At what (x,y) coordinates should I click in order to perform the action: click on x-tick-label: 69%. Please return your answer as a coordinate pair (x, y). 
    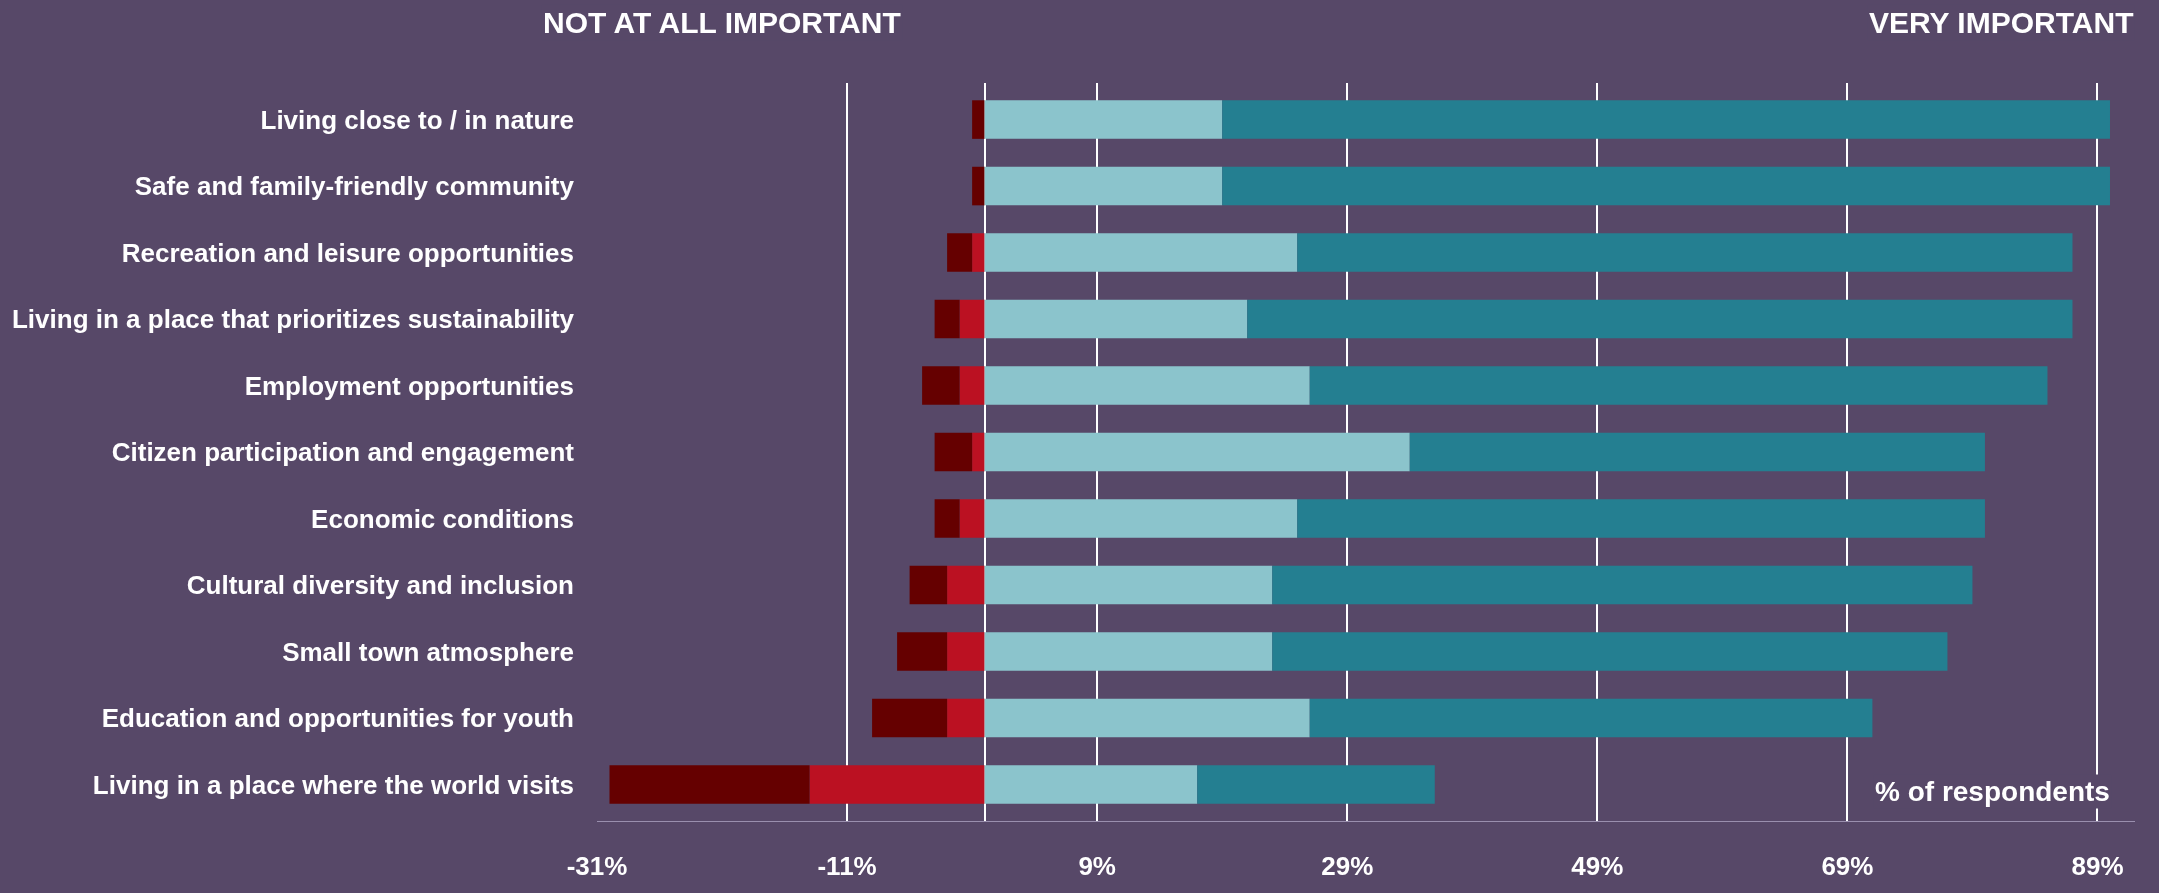
    Looking at the image, I should click on (1847, 866).